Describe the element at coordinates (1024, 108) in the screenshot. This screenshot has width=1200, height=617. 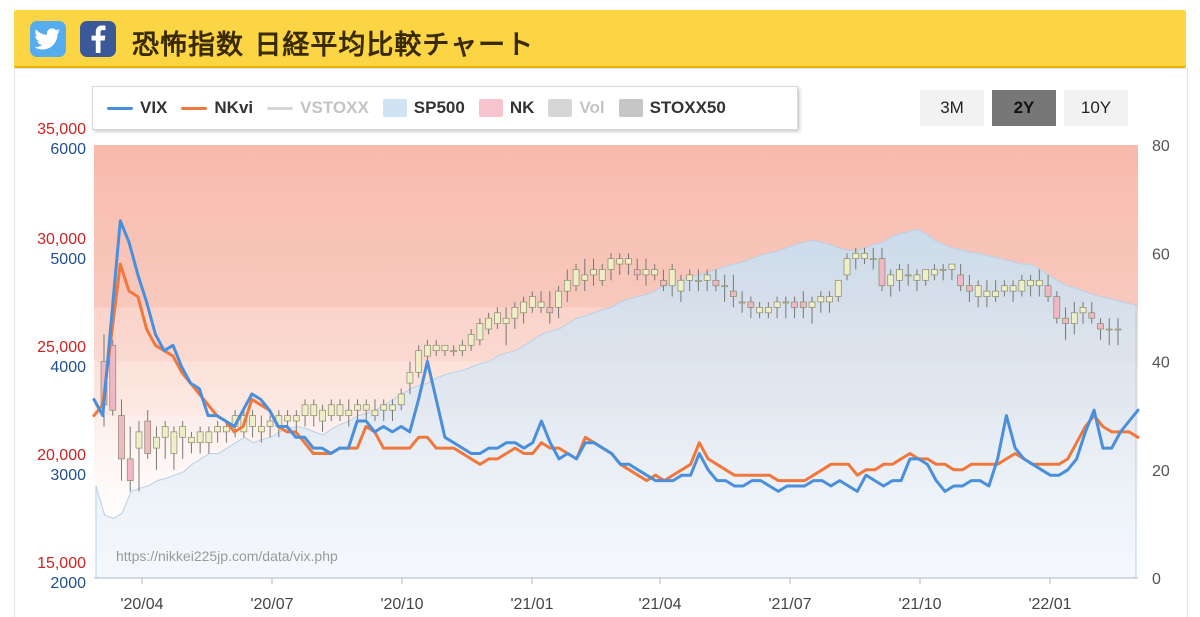
I see `range-2y-button: 2Y` at that location.